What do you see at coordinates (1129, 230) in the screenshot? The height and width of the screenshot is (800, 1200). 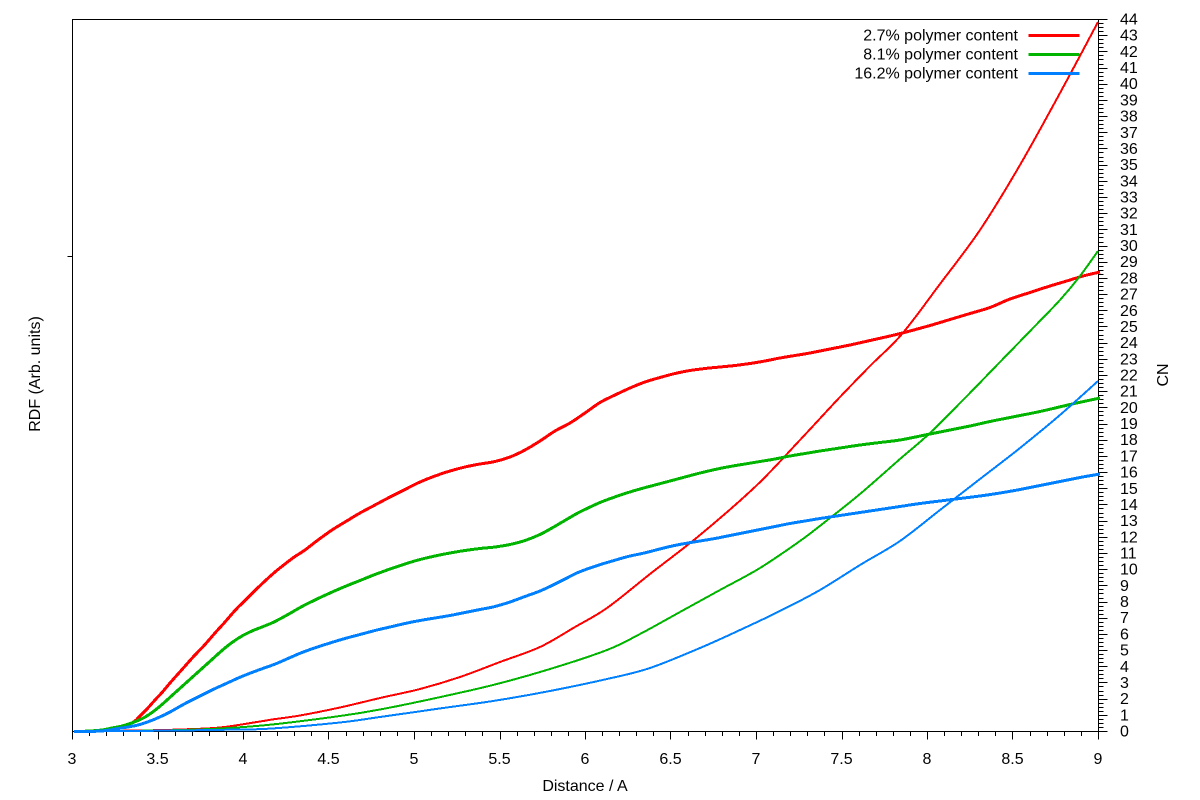 I see `svg-text: 31` at bounding box center [1129, 230].